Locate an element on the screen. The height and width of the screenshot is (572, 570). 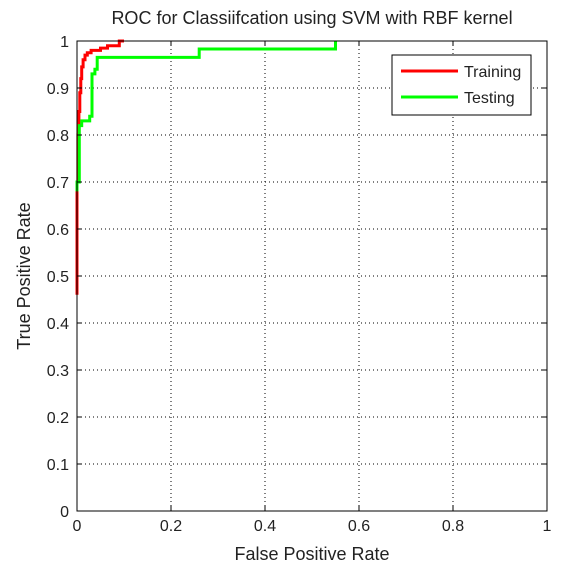
y-tick-label: 0.5 is located at coordinates (58, 277).